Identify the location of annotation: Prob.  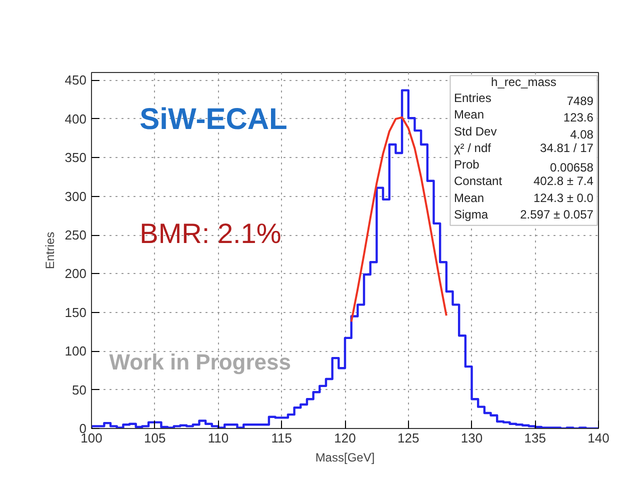
(467, 165).